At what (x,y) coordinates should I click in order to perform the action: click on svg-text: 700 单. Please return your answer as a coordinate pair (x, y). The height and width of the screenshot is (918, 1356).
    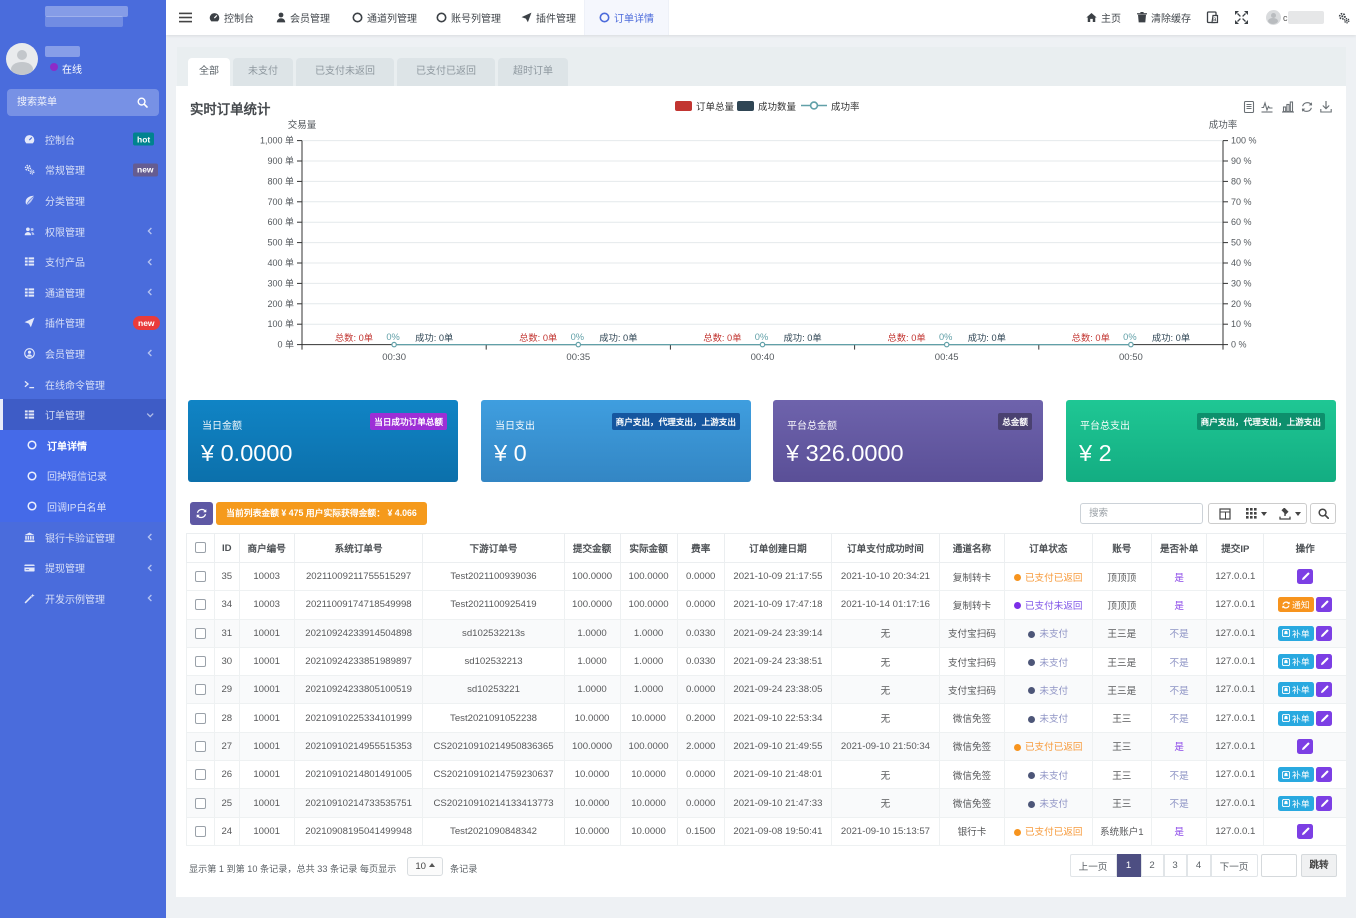
    Looking at the image, I should click on (280, 201).